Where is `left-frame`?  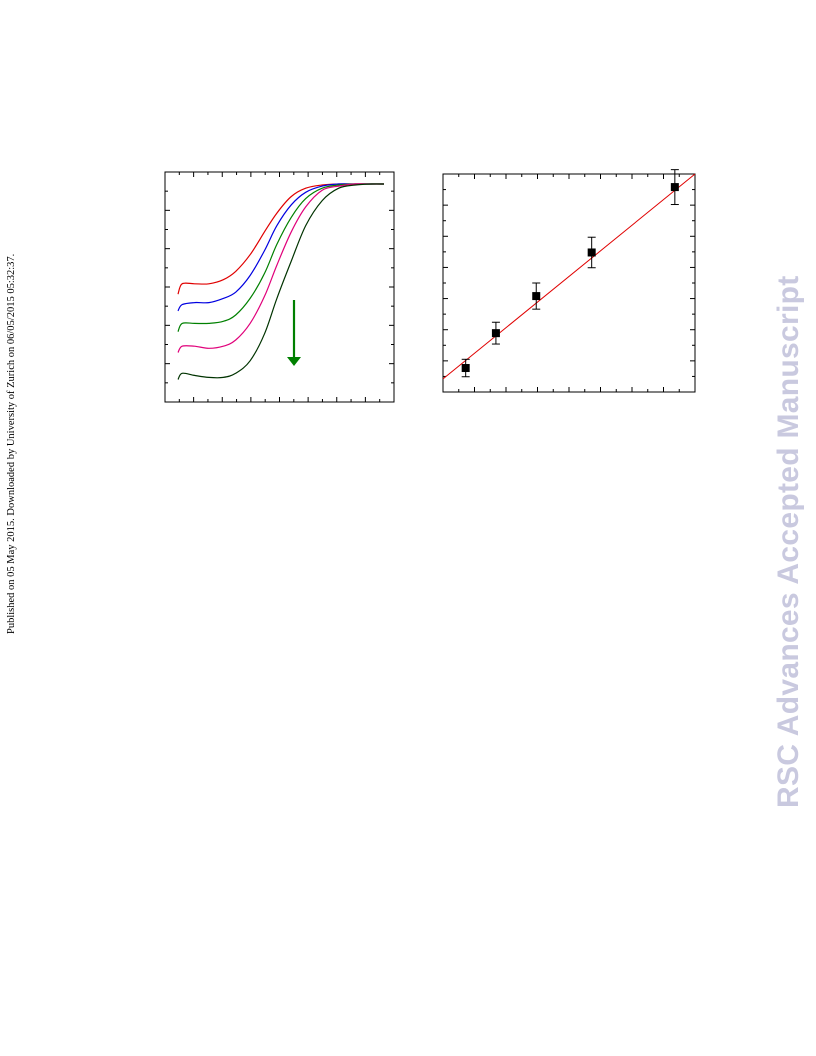
left-frame is located at coordinates (279, 287).